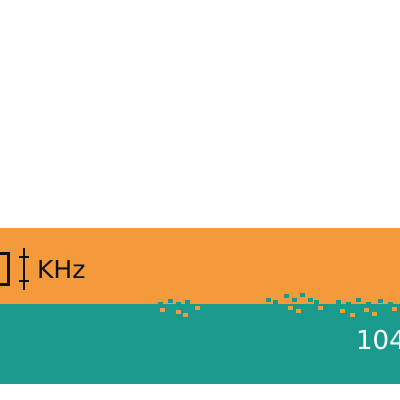  What do you see at coordinates (200, 392) in the screenshot?
I see `bottom-margin` at bounding box center [200, 392].